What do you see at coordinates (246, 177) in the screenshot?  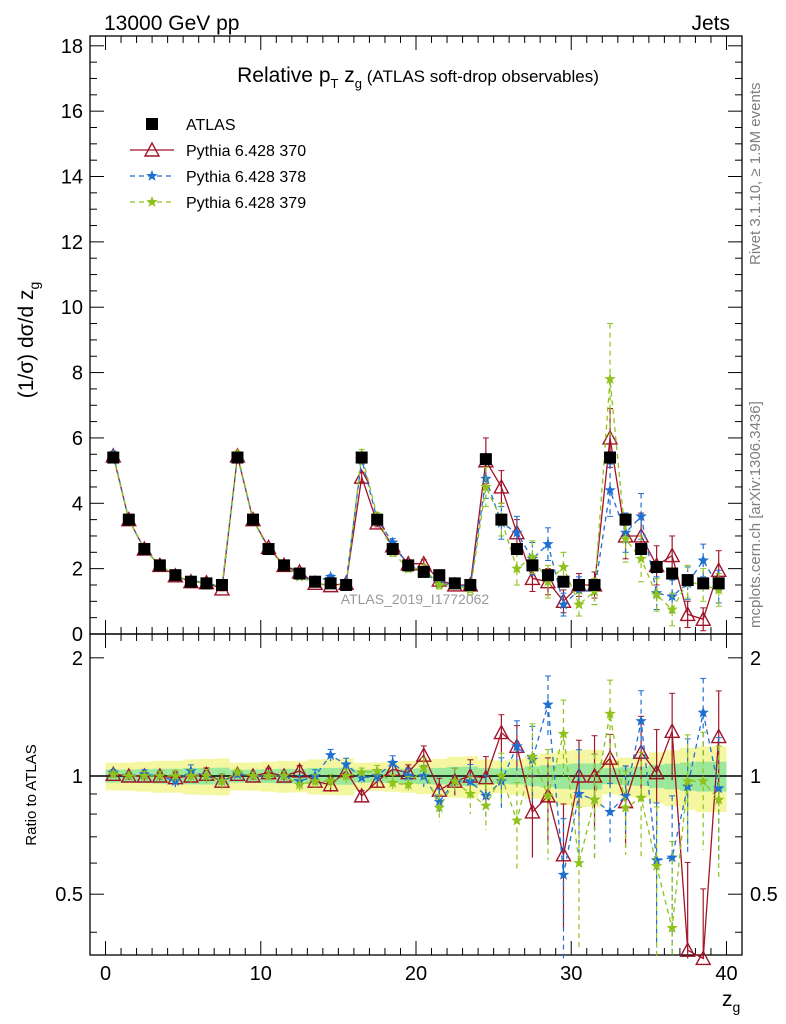 I see `legend-label: Pythia 6.428 378` at bounding box center [246, 177].